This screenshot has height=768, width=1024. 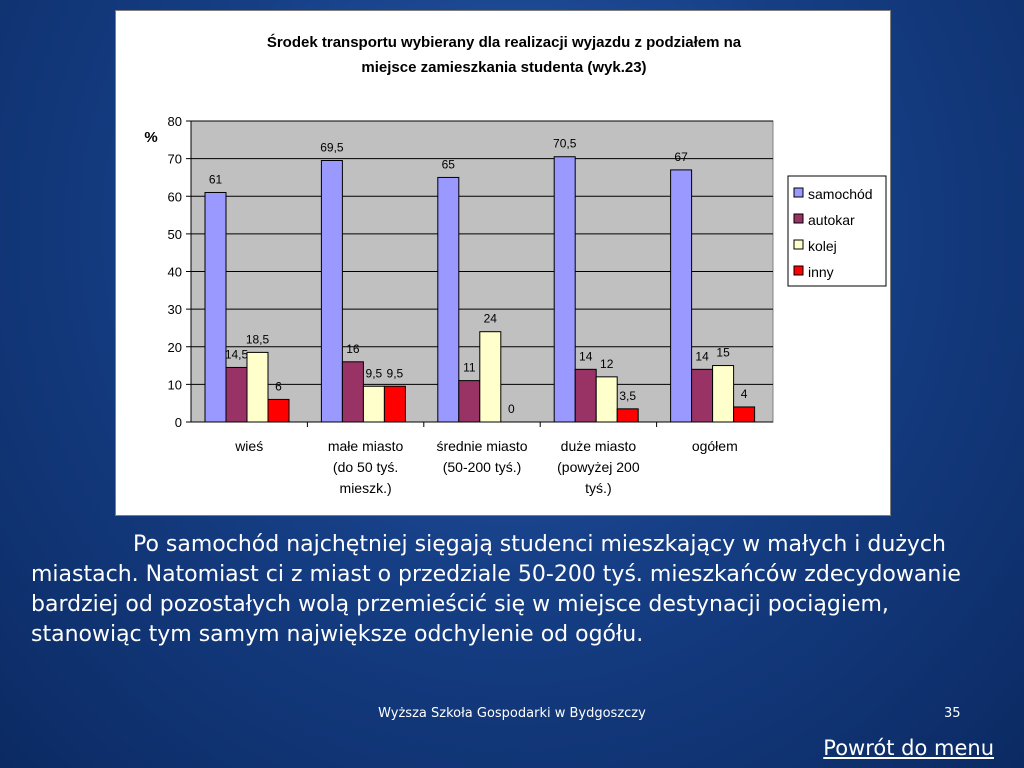 I want to click on legend-swatch-kolej, so click(x=798, y=244).